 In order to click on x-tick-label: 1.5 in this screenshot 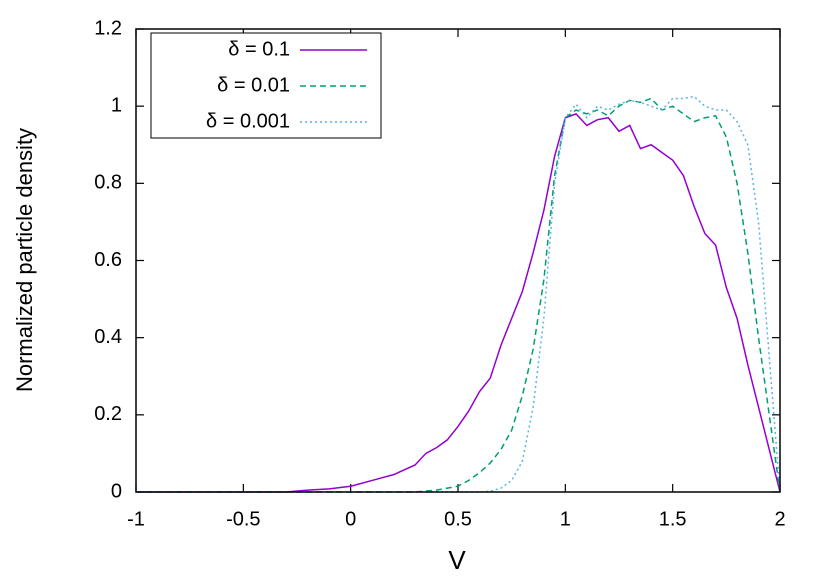, I will do `click(673, 519)`.